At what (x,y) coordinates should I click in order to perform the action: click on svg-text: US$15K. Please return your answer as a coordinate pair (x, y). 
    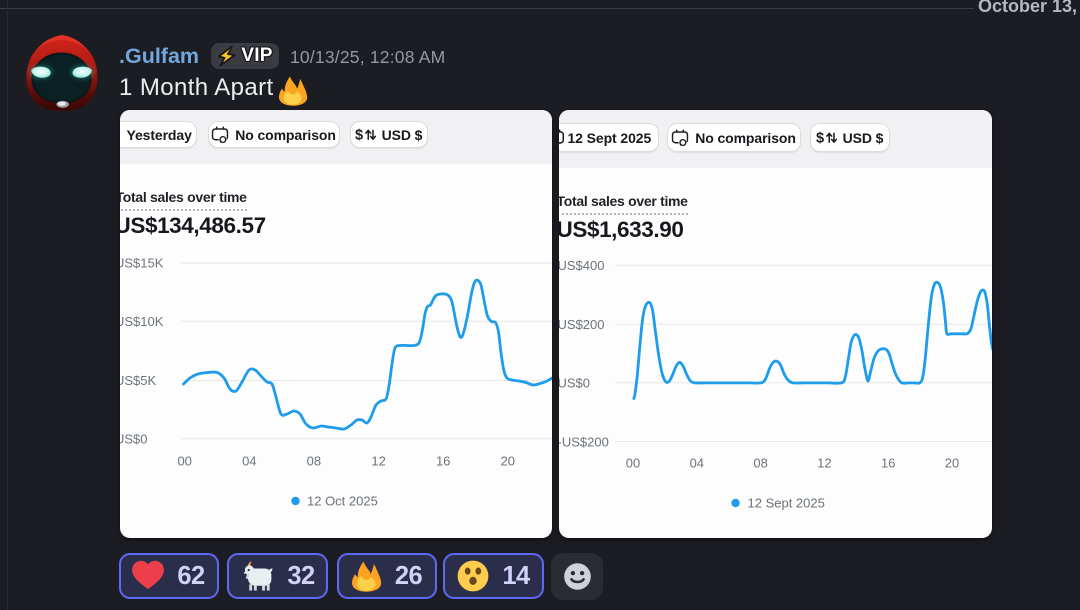
    Looking at the image, I should click on (142, 262).